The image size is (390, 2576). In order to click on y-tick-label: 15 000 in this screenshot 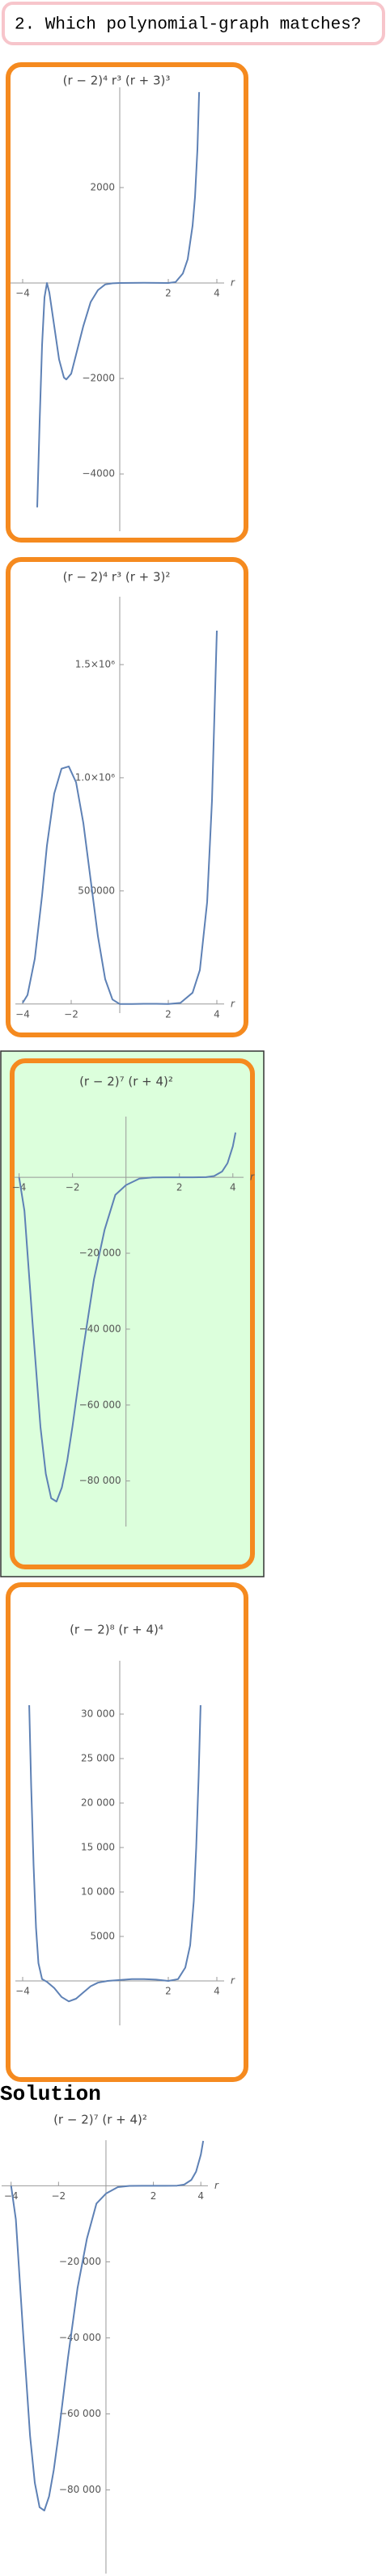, I will do `click(98, 1847)`.